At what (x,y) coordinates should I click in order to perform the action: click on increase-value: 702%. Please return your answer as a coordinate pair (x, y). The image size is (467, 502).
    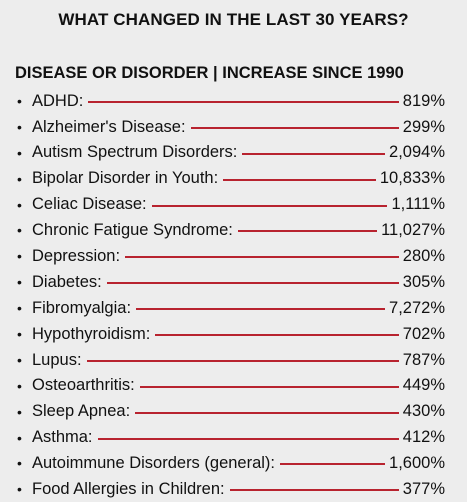
    Looking at the image, I should click on (423, 333).